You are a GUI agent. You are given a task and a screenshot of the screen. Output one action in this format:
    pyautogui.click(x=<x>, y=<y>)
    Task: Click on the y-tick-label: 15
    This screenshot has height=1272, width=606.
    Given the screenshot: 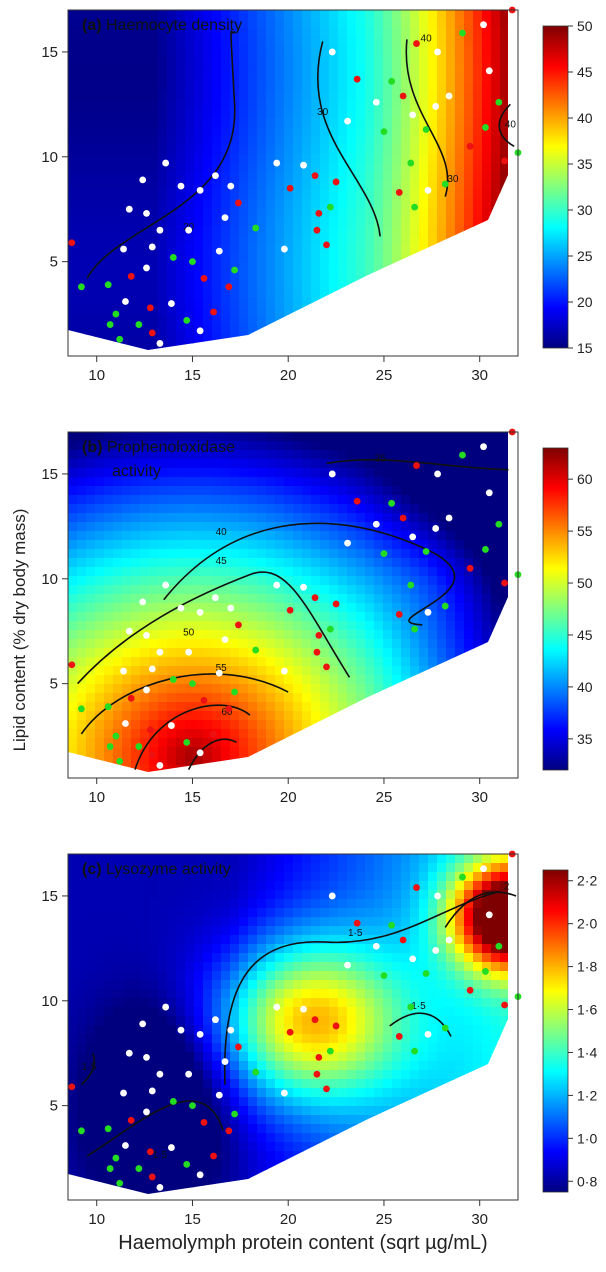 What is the action you would take?
    pyautogui.click(x=49, y=52)
    